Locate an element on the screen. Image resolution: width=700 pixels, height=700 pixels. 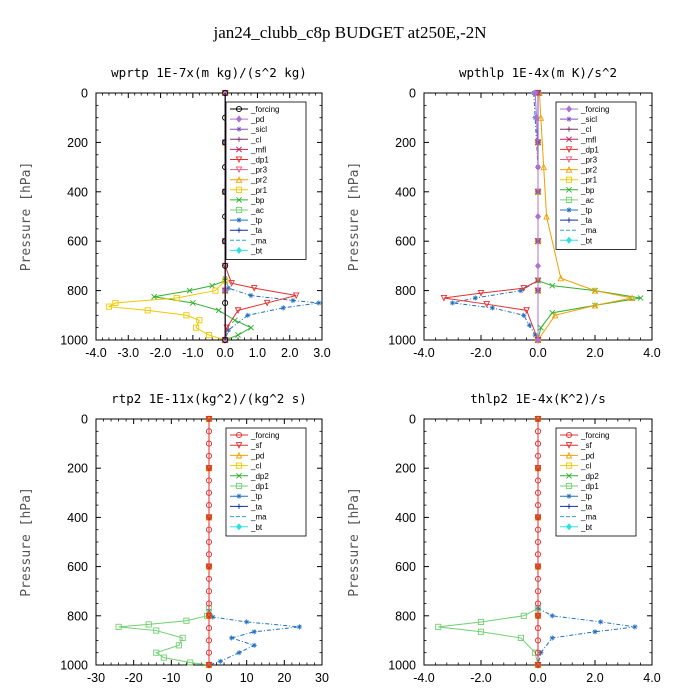
legend-label_pr2: _pr2 is located at coordinates (589, 170).